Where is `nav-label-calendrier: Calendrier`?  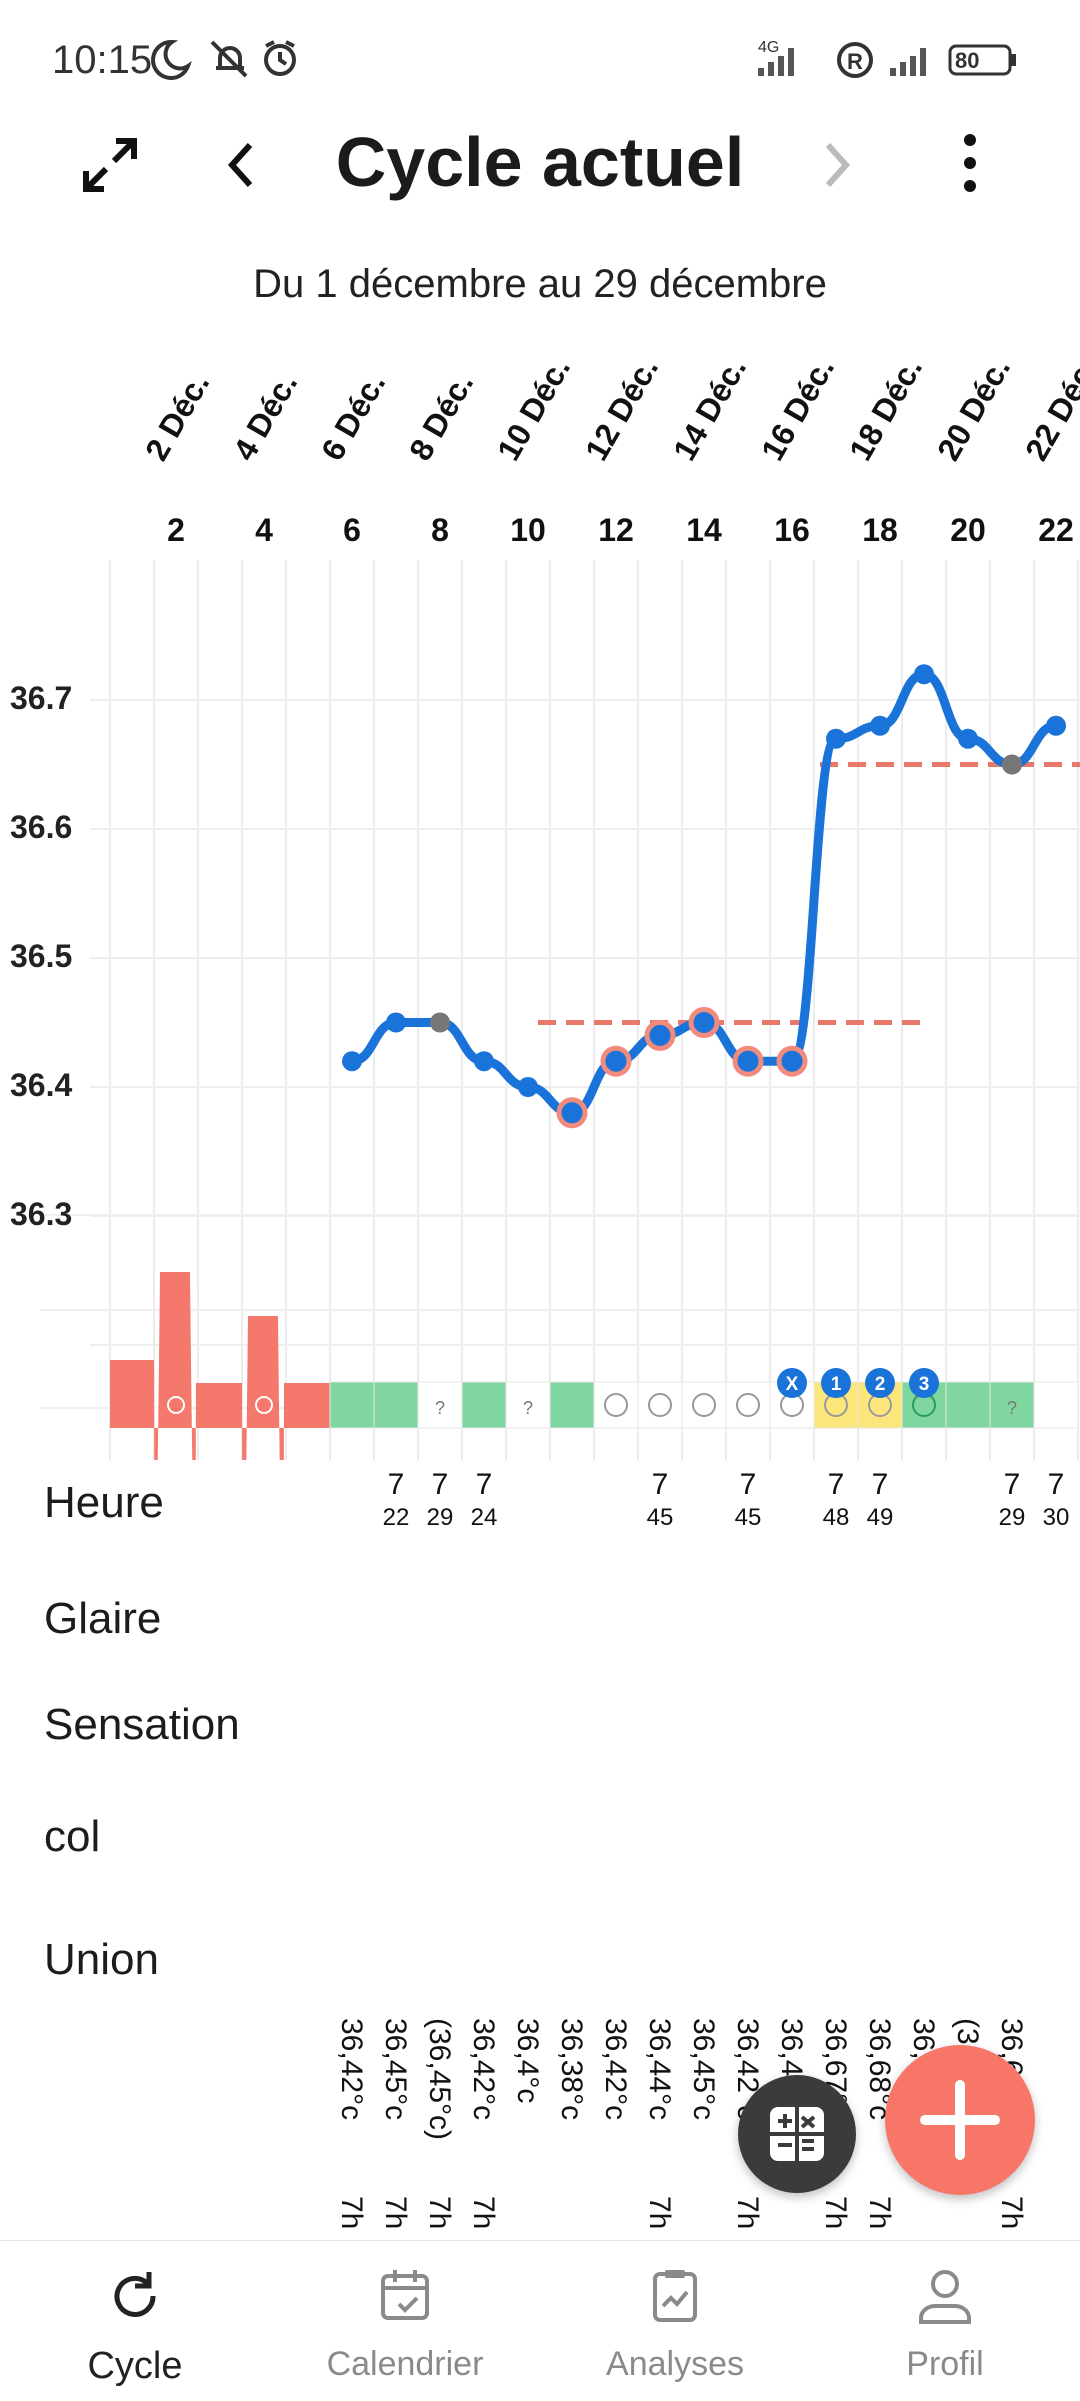 nav-label-calendrier: Calendrier is located at coordinates (405, 2364).